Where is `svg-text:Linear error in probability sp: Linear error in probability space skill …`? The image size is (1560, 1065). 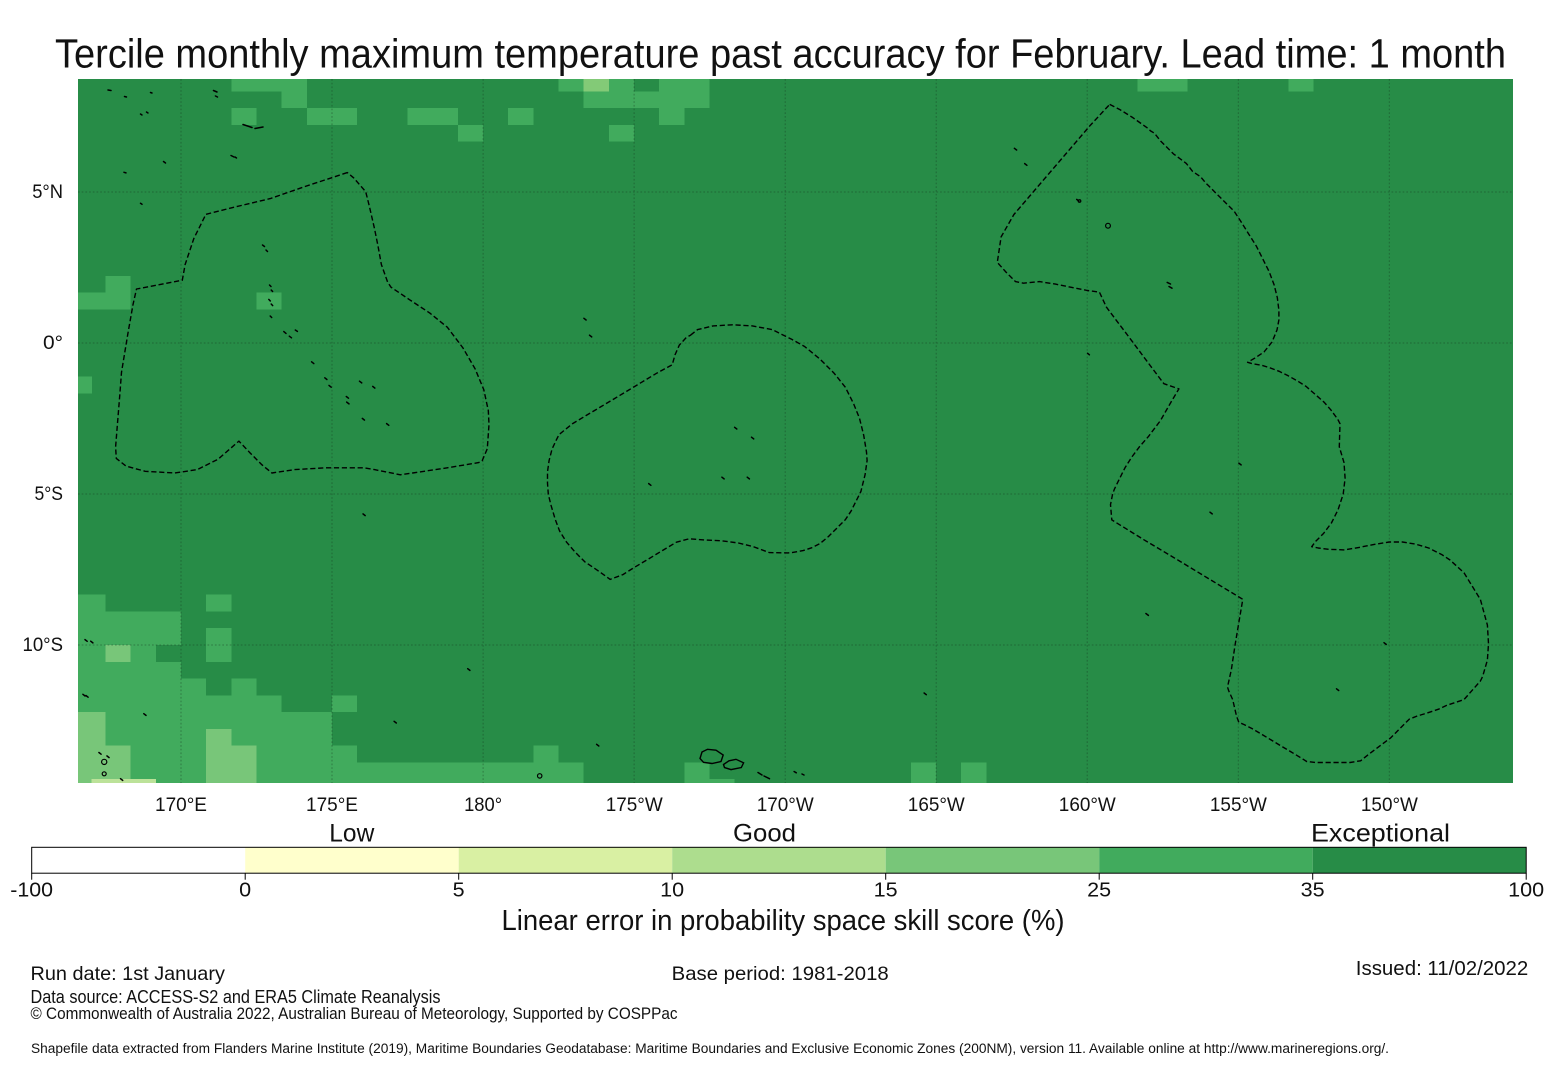 svg-text:Linear error in probability sp: Linear error in probability space skill … is located at coordinates (783, 921).